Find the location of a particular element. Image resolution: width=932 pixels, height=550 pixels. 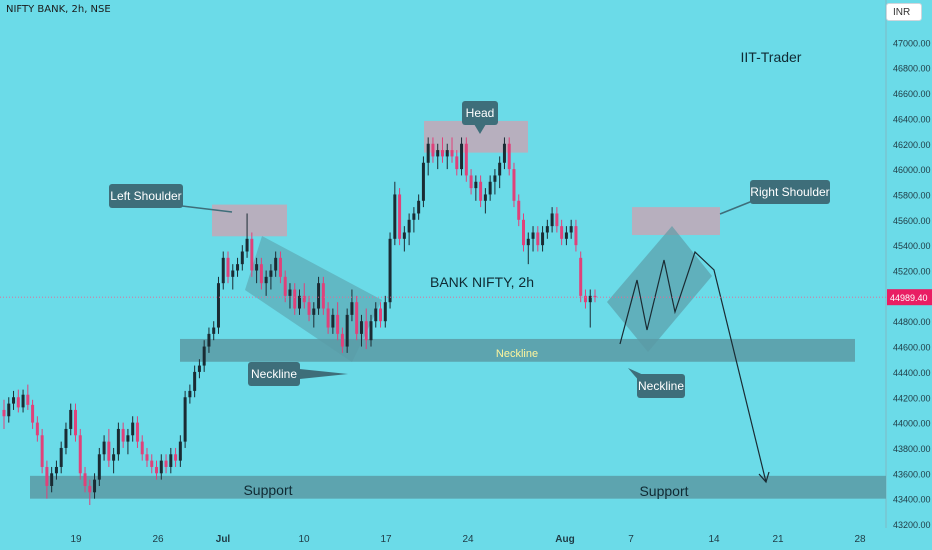

y-tick-label: 46800.00 is located at coordinates (912, 69).